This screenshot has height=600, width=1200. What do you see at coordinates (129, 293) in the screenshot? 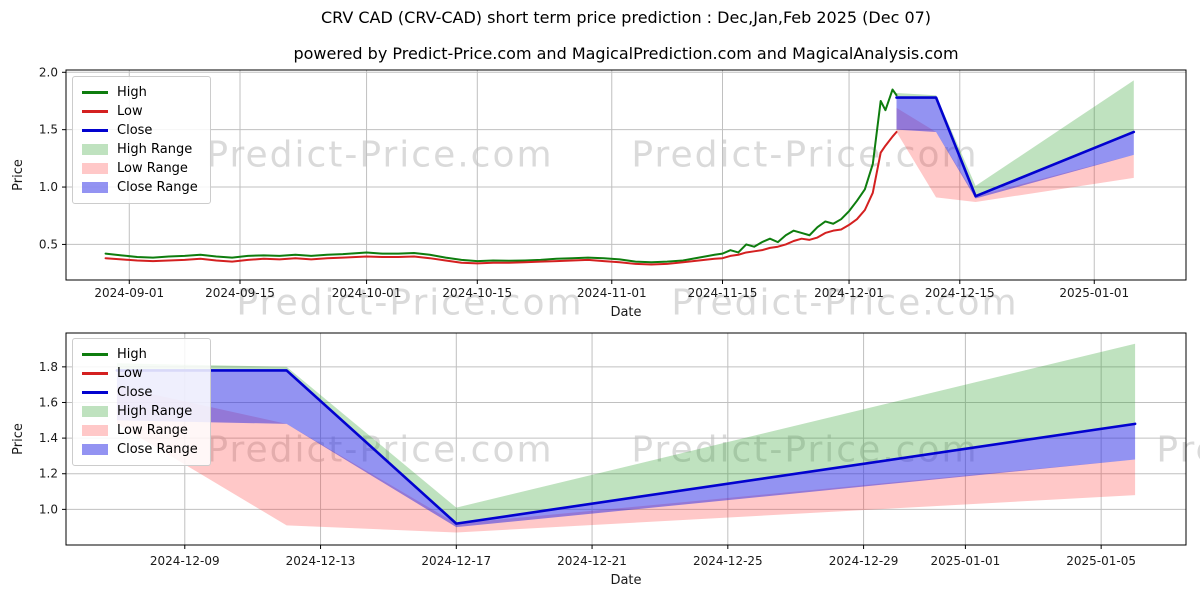
I see `x-tick-label: 2024-09-01` at bounding box center [129, 293].